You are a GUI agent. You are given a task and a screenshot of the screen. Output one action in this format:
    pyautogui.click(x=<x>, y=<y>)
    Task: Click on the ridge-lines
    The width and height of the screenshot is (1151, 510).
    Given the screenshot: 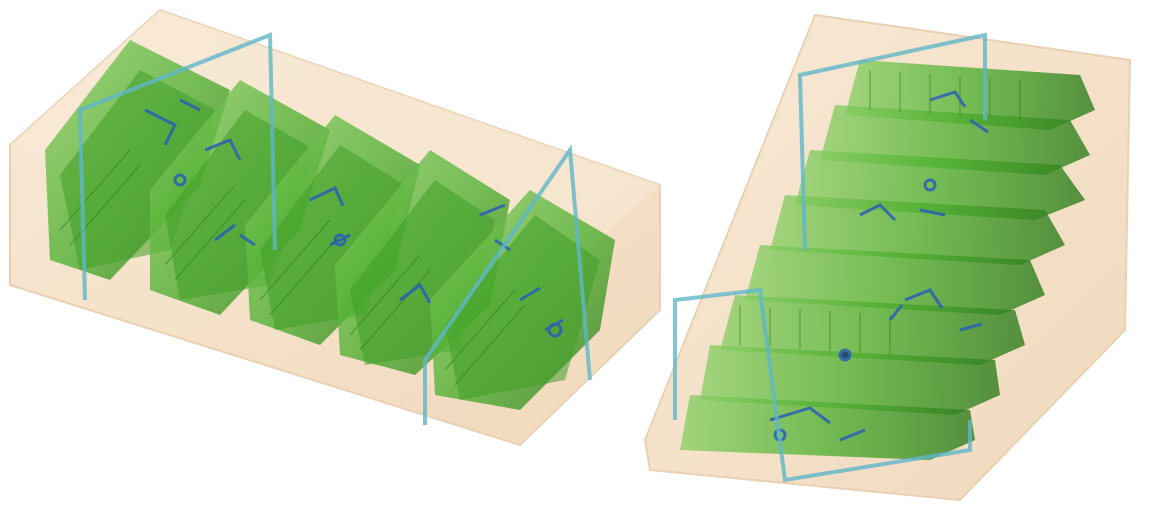 What is the action you would take?
    pyautogui.click(x=880, y=212)
    